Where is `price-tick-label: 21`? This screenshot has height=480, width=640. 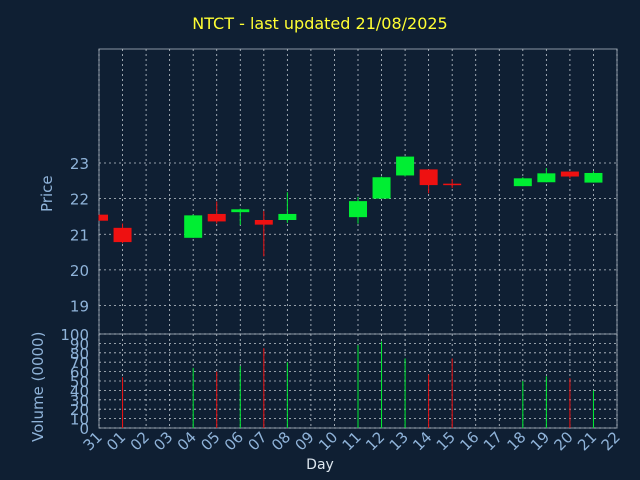 price-tick-label: 21 is located at coordinates (79, 235).